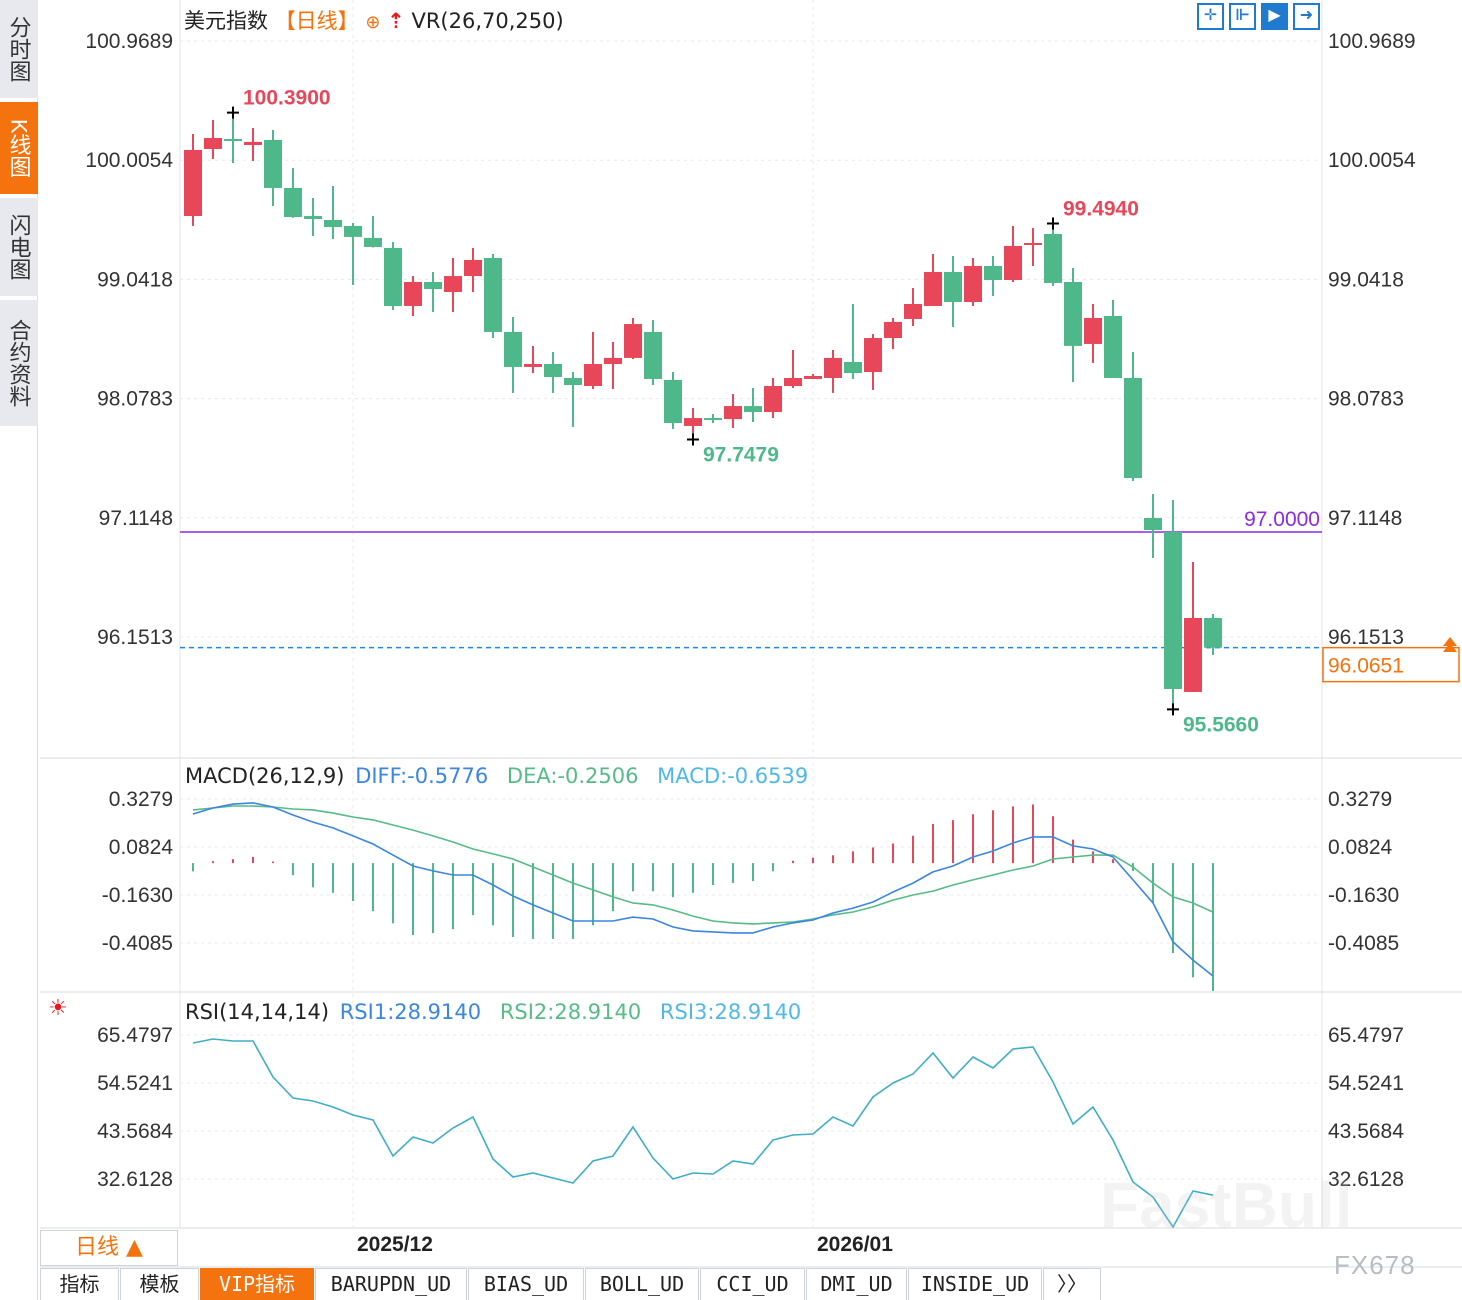 This screenshot has width=1462, height=1300. Describe the element at coordinates (1372, 41) in the screenshot. I see `y-tick-label-right: 100.9689` at that location.